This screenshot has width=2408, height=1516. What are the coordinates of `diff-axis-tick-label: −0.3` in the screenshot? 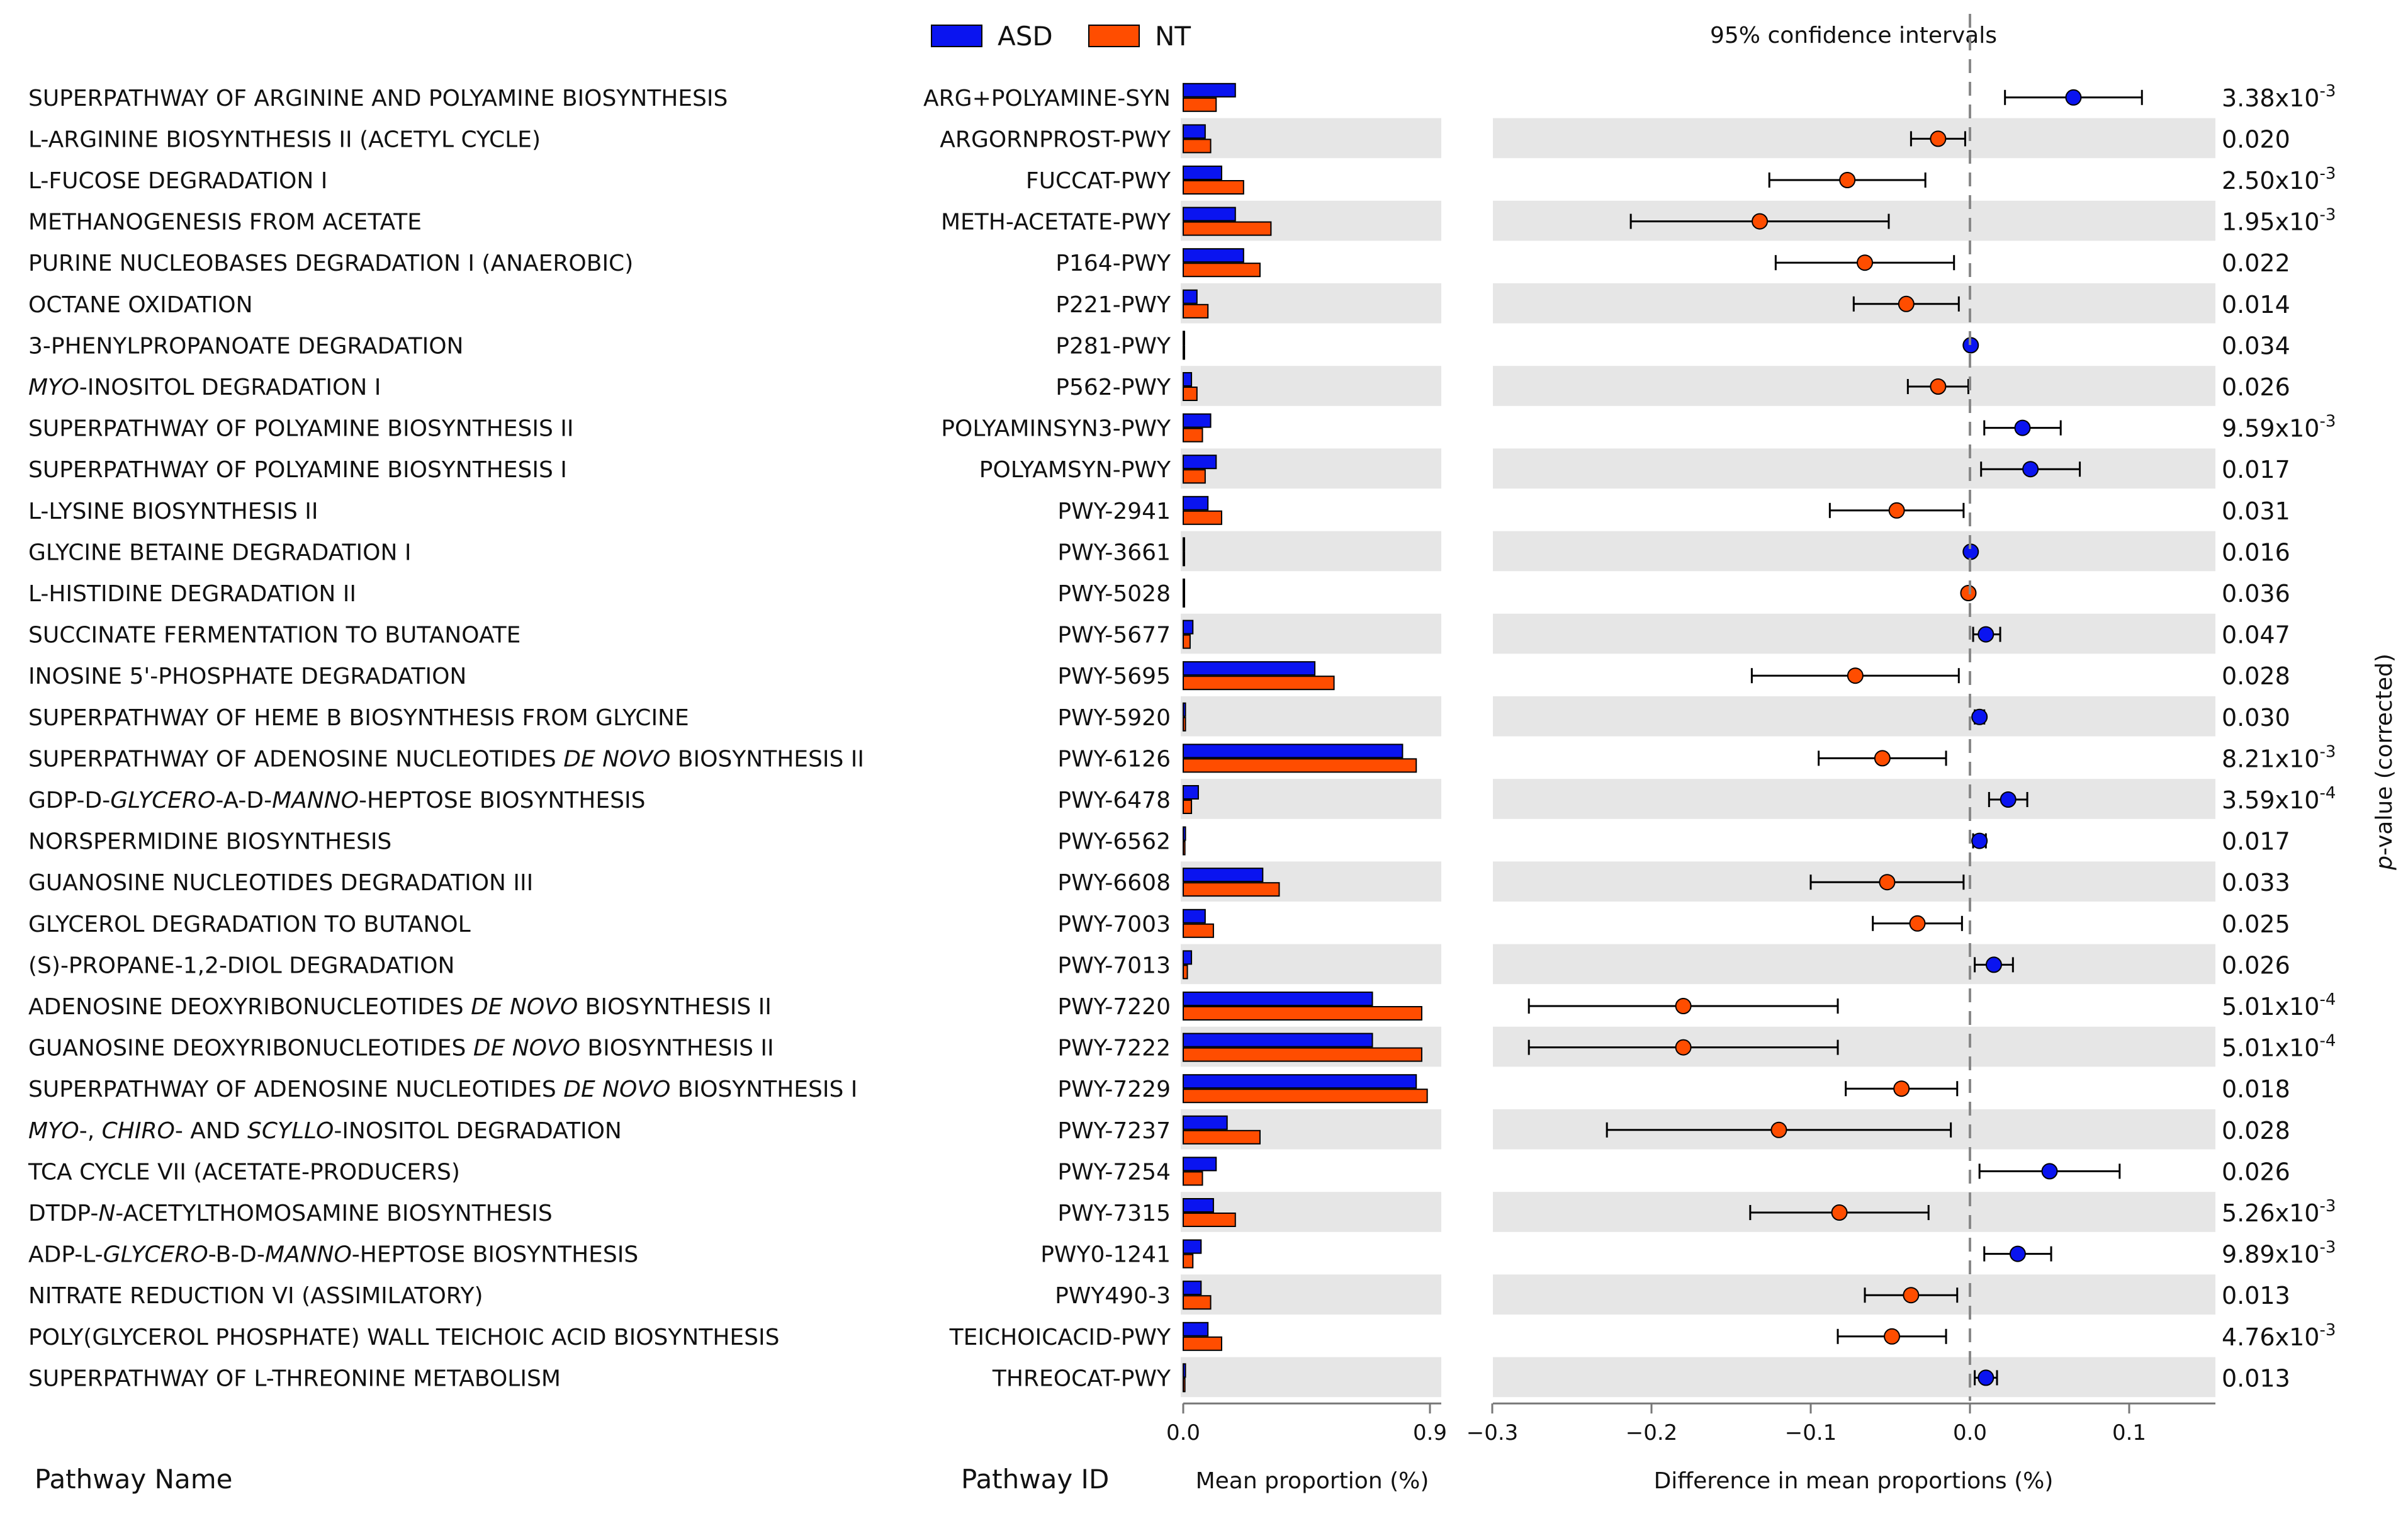 It's located at (1492, 1432).